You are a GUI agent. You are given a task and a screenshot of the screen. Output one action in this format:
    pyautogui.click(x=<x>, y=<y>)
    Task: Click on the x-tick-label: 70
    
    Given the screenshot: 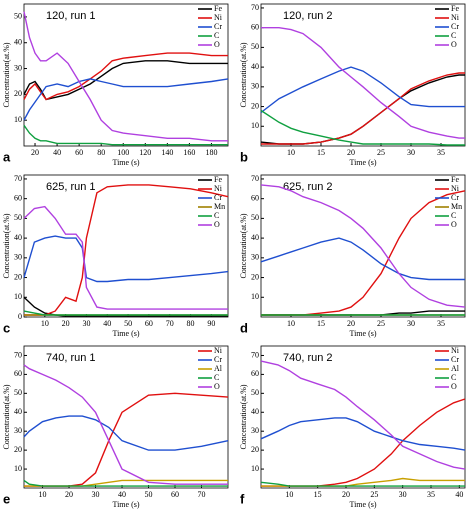 What is the action you would take?
    pyautogui.click(x=202, y=494)
    